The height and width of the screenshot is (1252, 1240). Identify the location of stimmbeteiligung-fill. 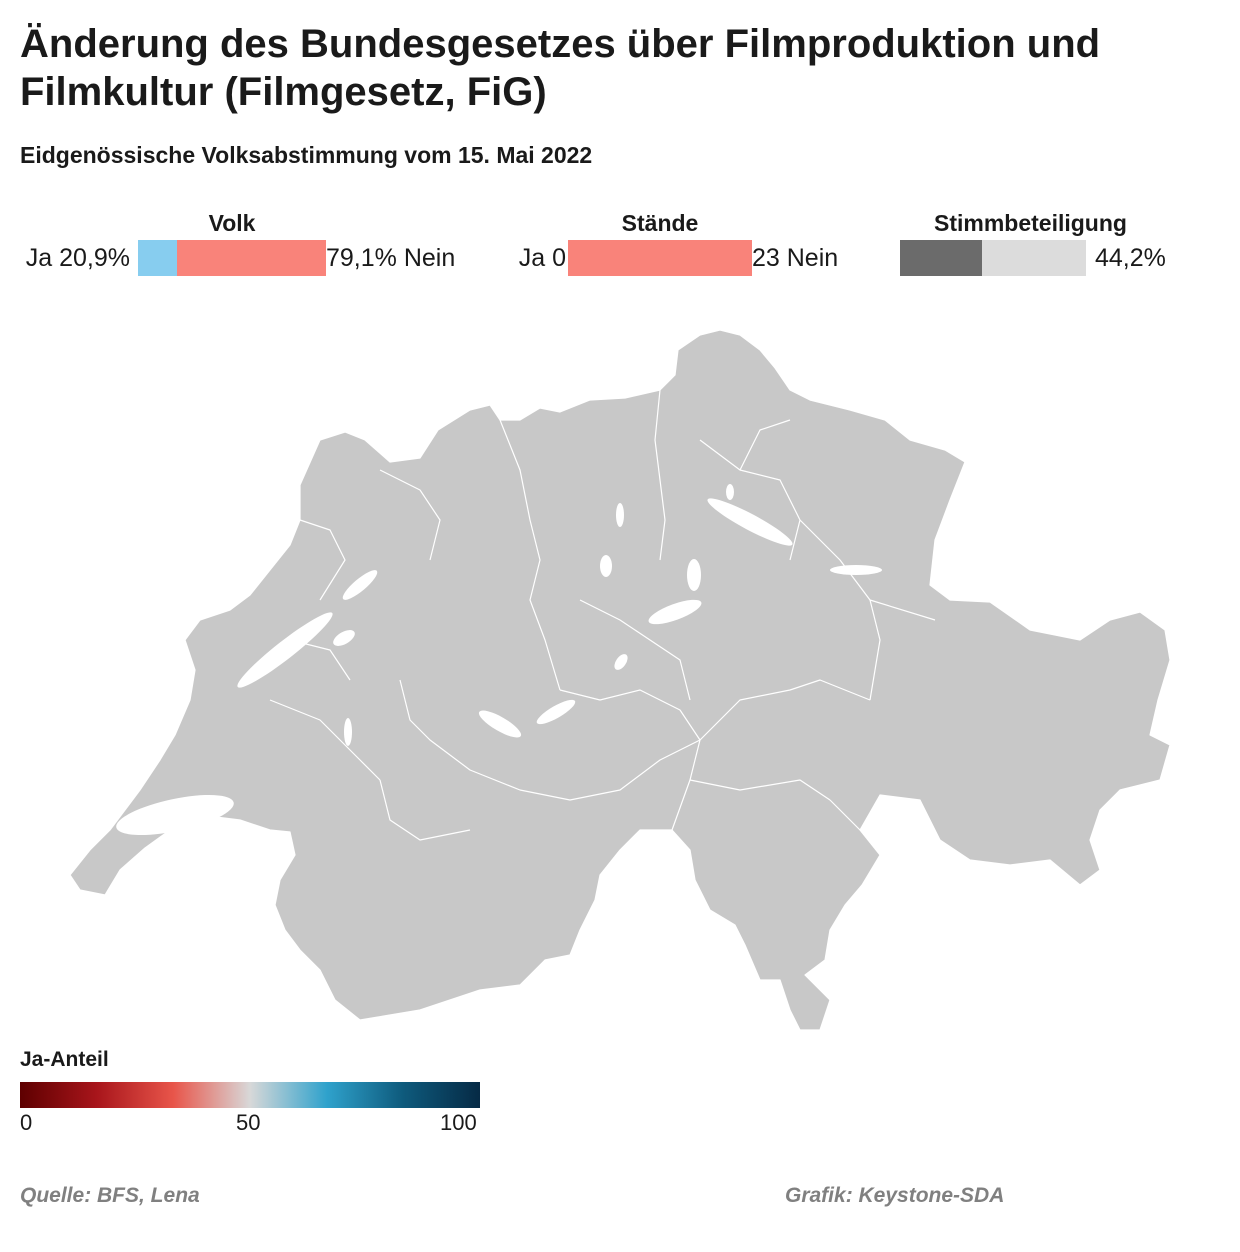
(941, 258).